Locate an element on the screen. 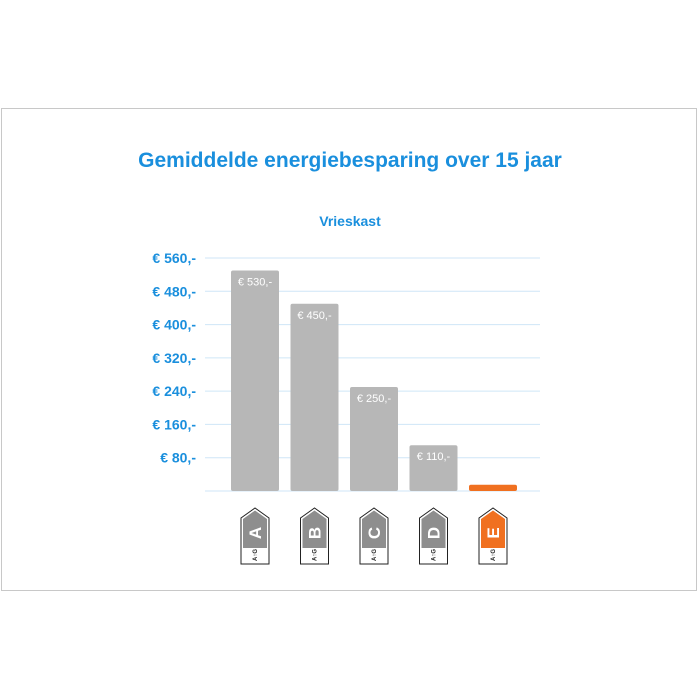  bar-a is located at coordinates (255, 380).